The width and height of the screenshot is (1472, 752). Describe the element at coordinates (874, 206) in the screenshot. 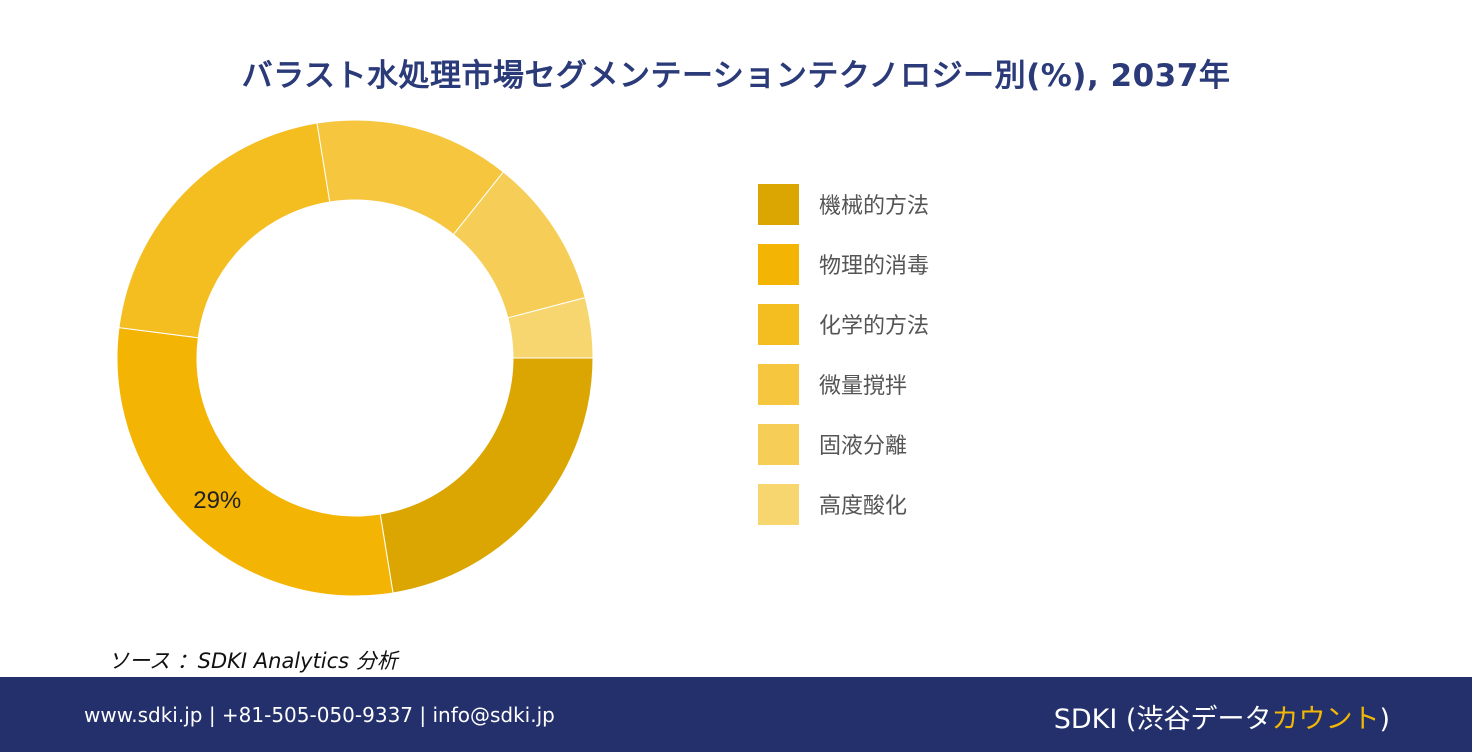

I see `legend-label: 機械的方法` at that location.